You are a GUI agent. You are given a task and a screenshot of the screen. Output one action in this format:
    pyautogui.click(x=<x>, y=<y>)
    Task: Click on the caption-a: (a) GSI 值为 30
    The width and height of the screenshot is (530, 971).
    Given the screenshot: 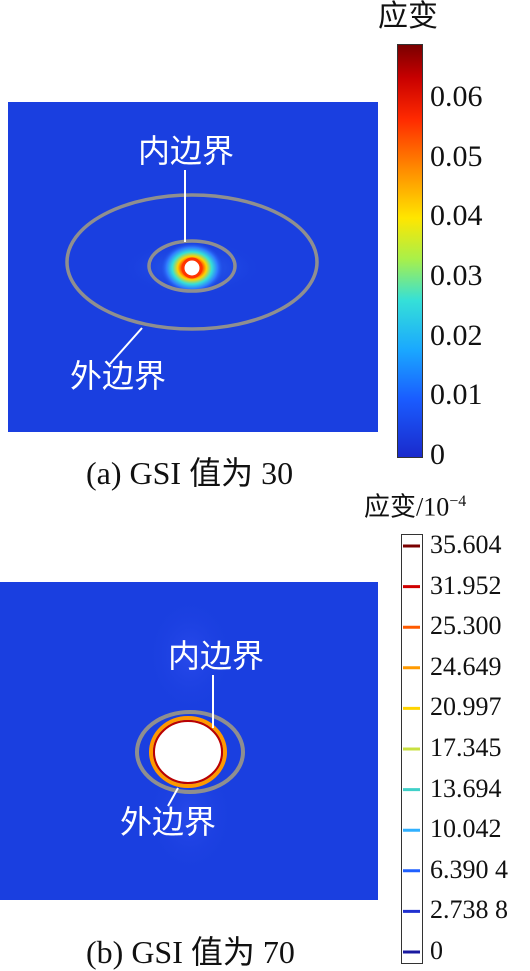 What is the action you would take?
    pyautogui.click(x=190, y=473)
    